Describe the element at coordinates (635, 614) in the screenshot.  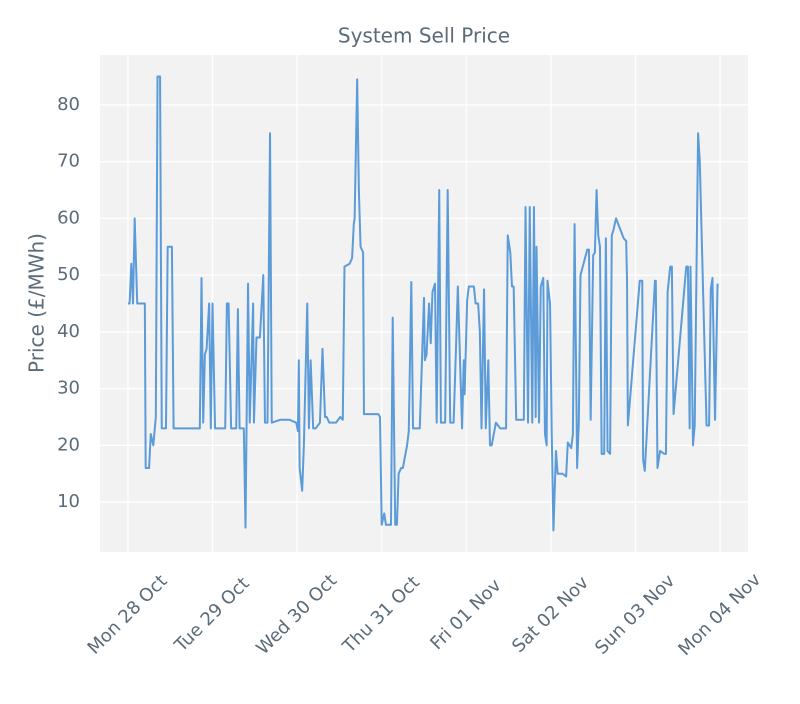
I see `x-tick-label: Sun 03 Nov` at that location.